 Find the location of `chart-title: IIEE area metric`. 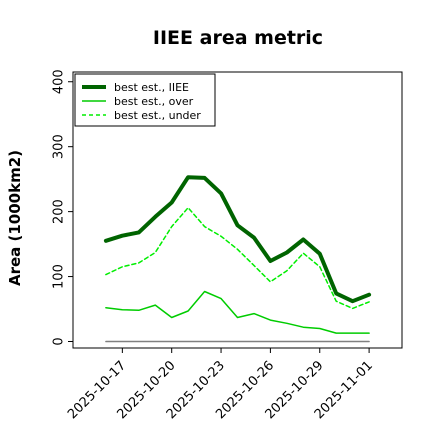

chart-title: IIEE area metric is located at coordinates (238, 38).